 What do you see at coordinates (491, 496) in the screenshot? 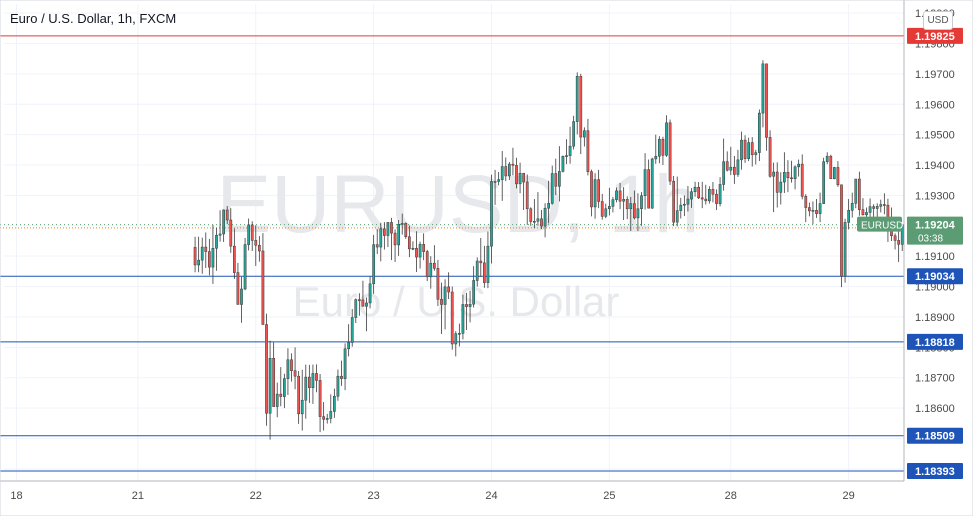
I see `x-tick-label: 24` at bounding box center [491, 496].